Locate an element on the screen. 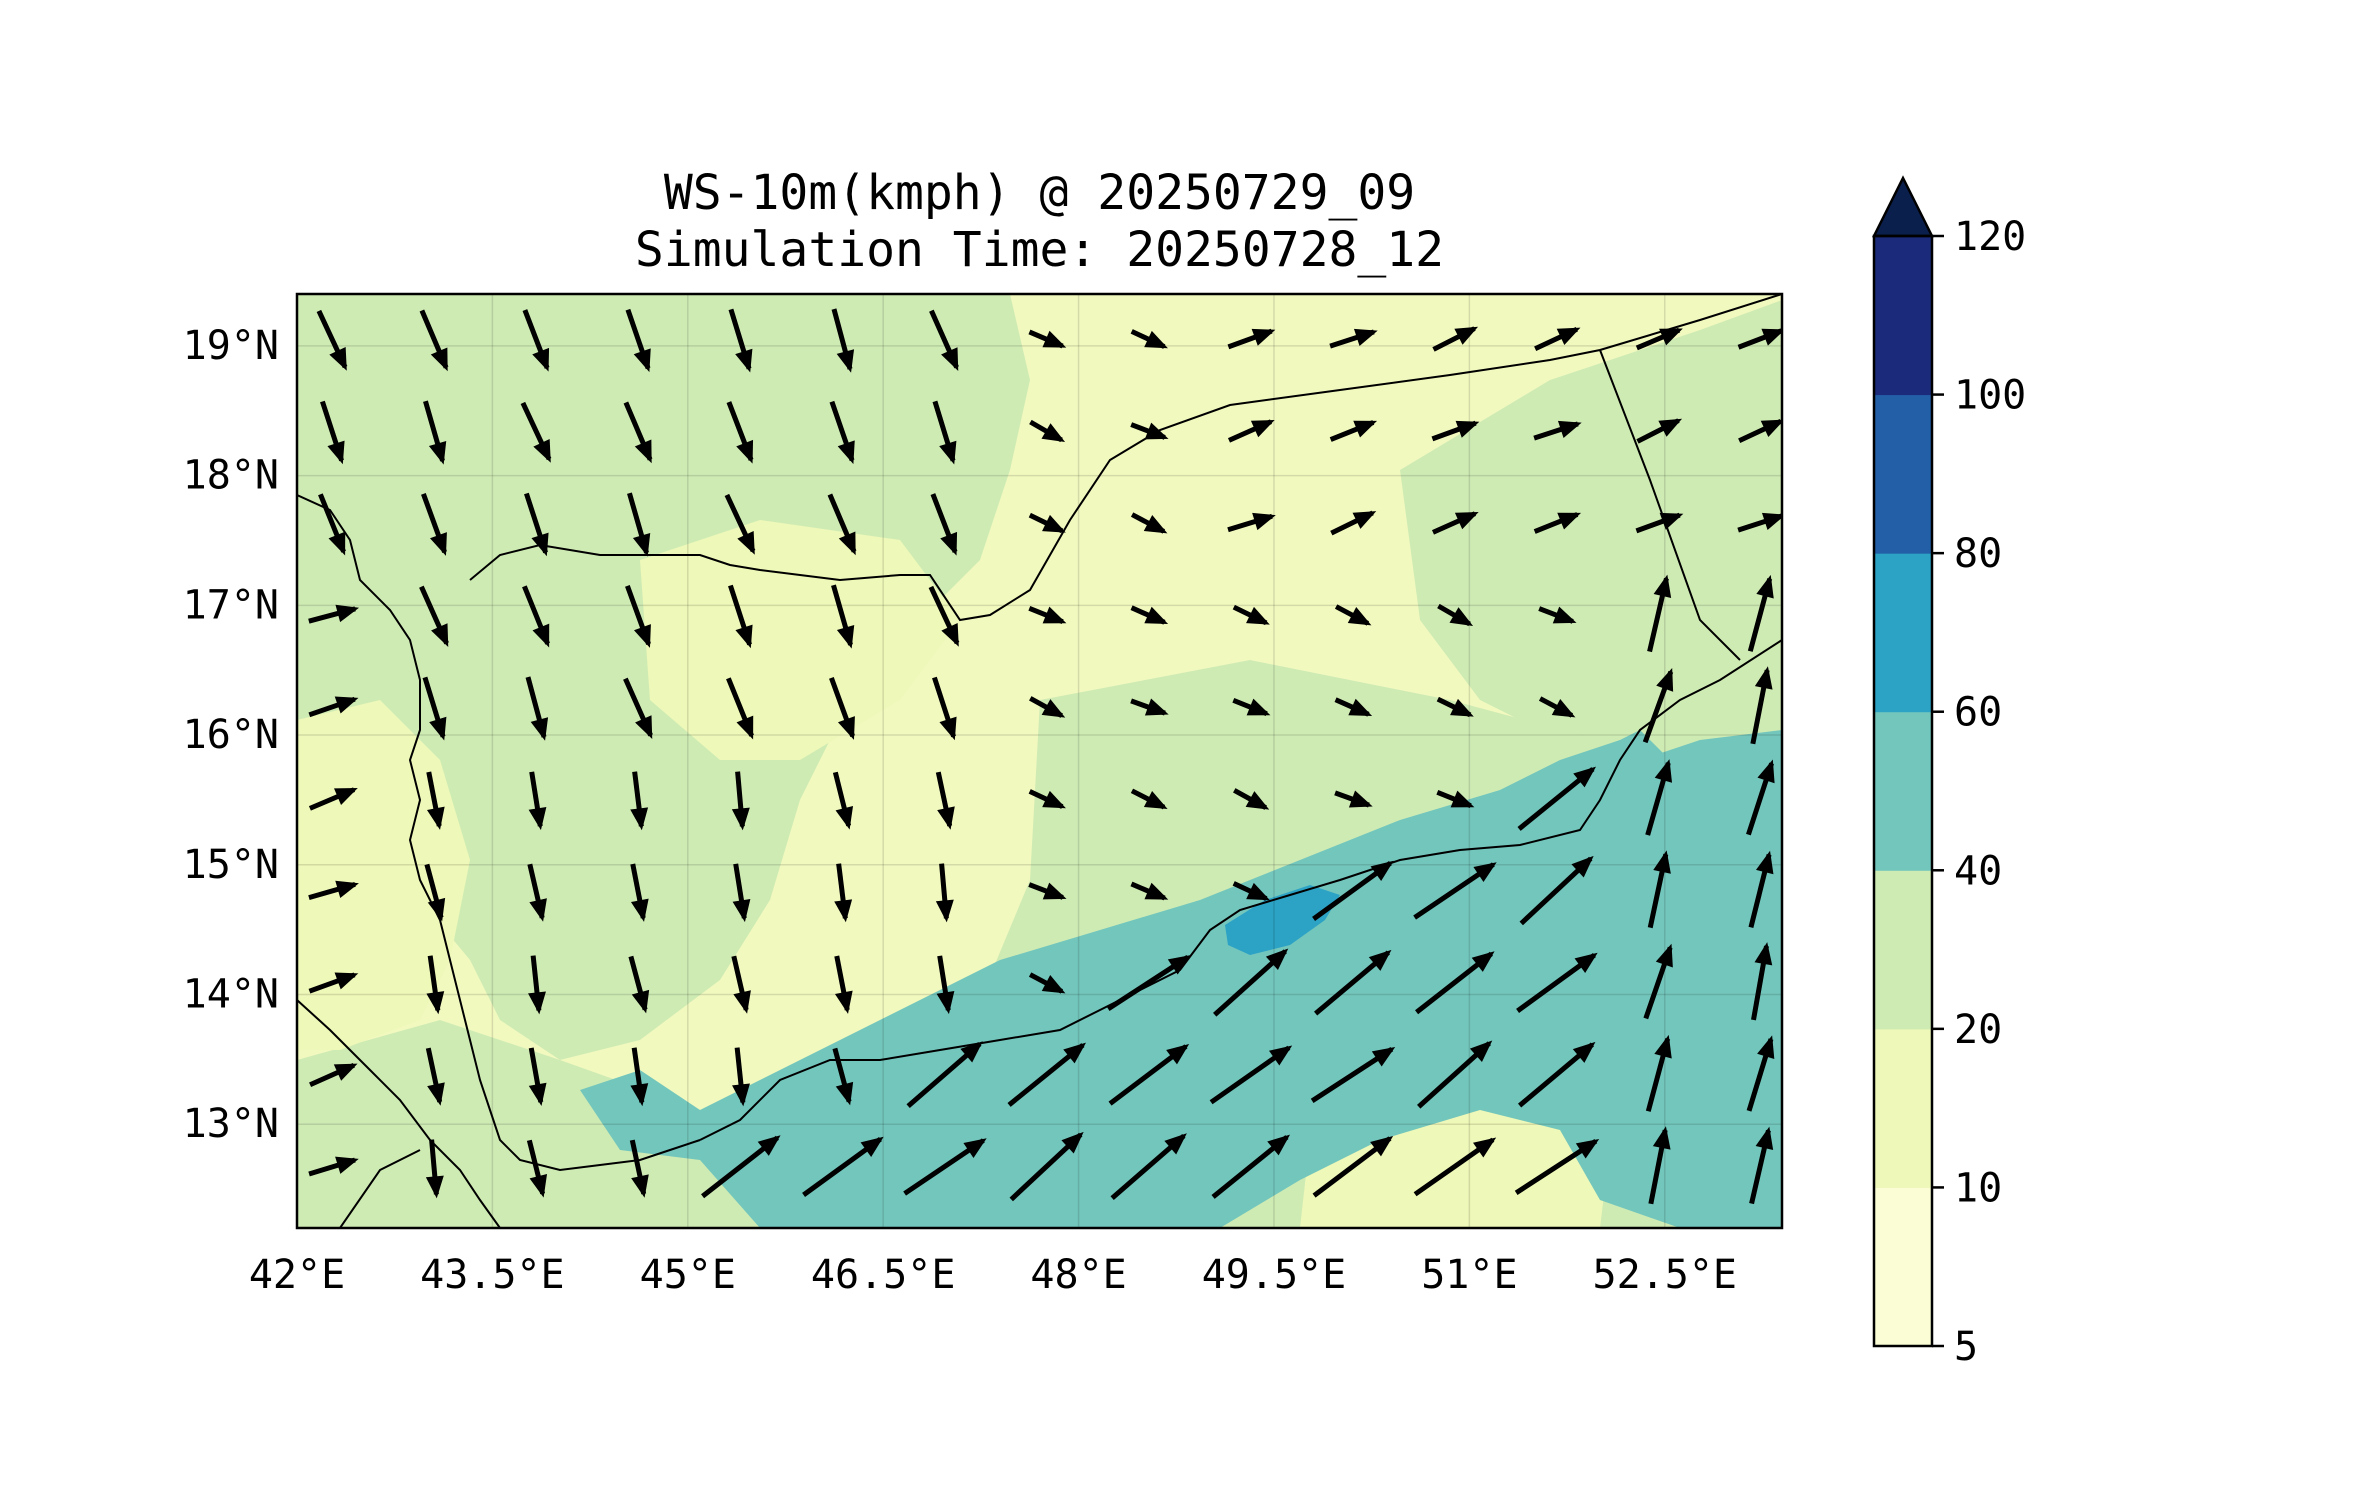 This screenshot has height=1500, width=2371. colorbar-tick-label: 20 is located at coordinates (1978, 1030).